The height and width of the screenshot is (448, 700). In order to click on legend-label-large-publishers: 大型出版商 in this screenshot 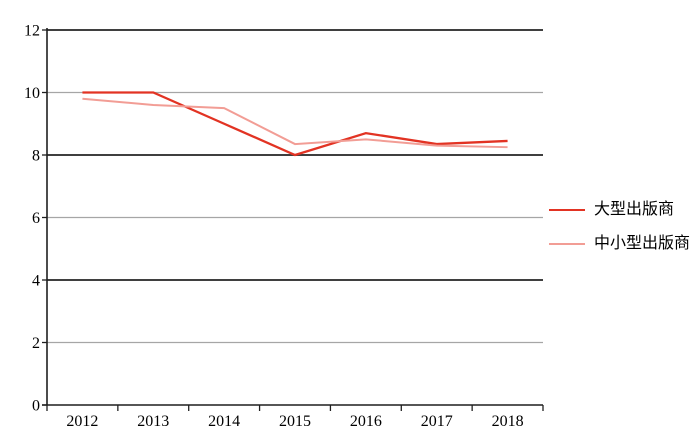, I will do `click(634, 209)`.